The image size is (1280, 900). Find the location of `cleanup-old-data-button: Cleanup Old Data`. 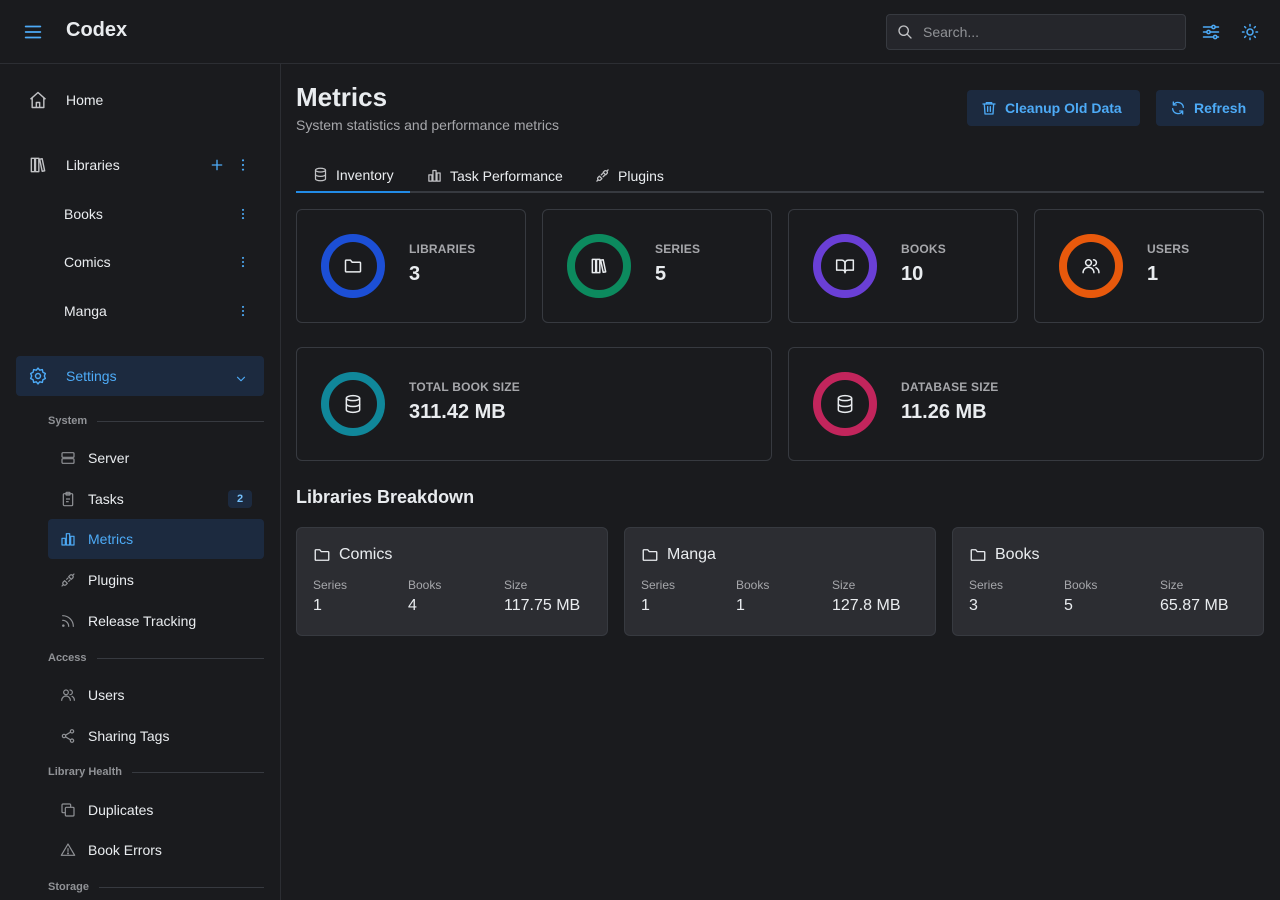

cleanup-old-data-button: Cleanup Old Data is located at coordinates (1053, 108).